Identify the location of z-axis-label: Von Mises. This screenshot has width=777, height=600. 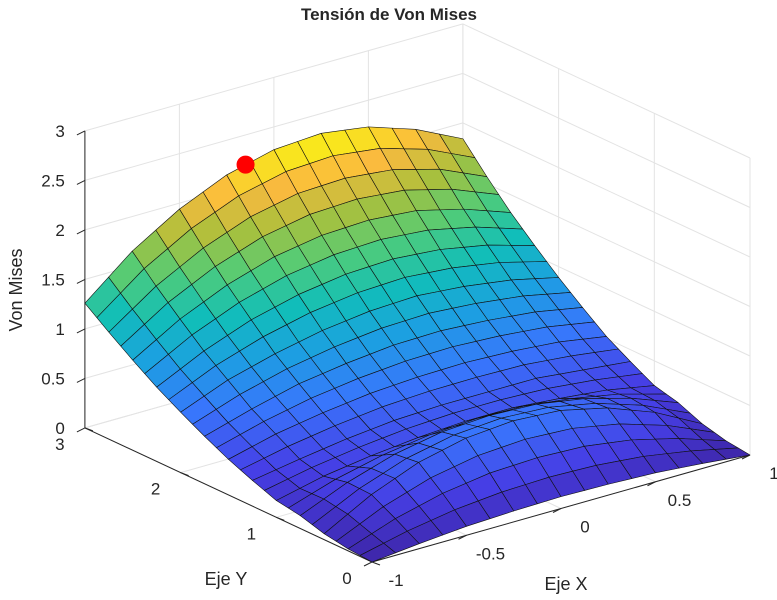
(16, 289).